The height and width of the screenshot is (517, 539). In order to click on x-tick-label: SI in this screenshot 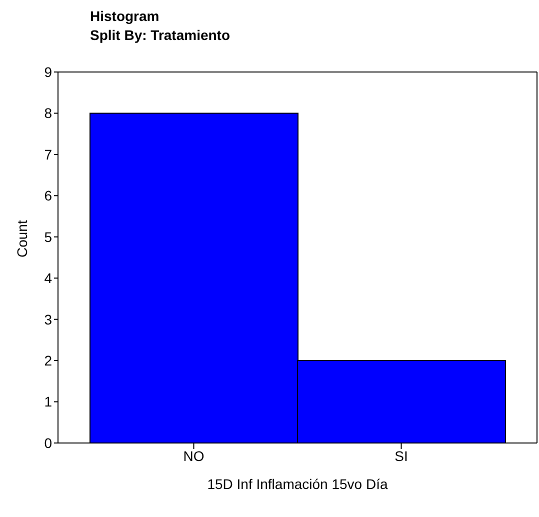, I will do `click(401, 456)`.